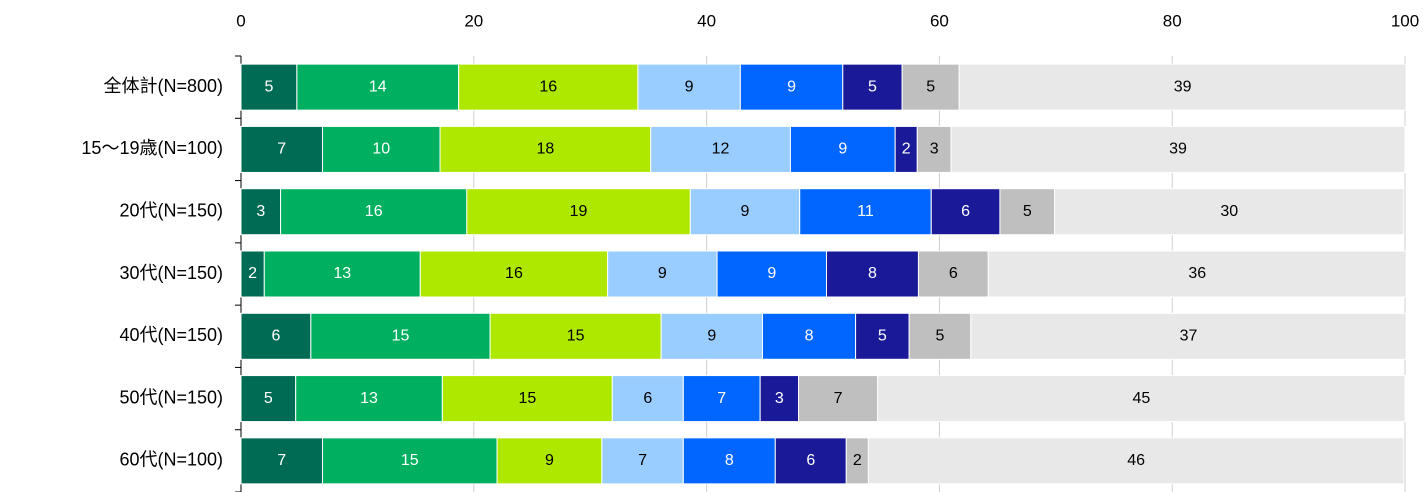 Image resolution: width=1423 pixels, height=492 pixels. What do you see at coordinates (939, 20) in the screenshot?
I see `x-tick-label: 60` at bounding box center [939, 20].